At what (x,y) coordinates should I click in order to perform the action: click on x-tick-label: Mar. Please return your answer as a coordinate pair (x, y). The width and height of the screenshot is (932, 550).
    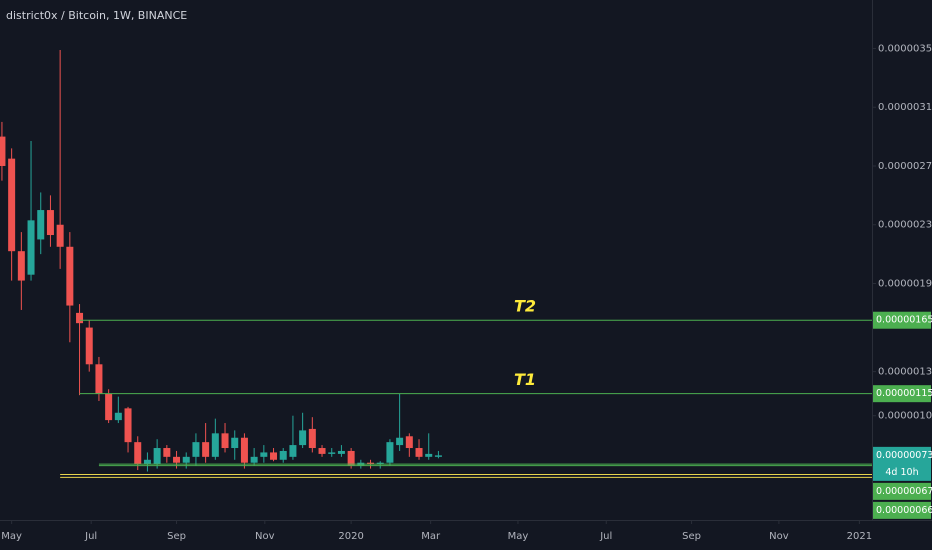
    Looking at the image, I should click on (431, 536).